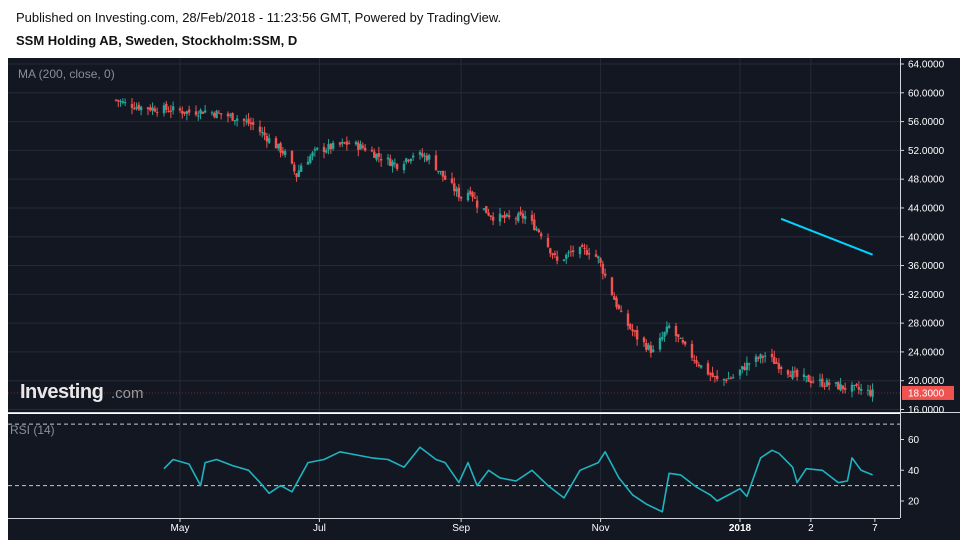 The image size is (960, 540). What do you see at coordinates (926, 122) in the screenshot?
I see `price-tick-label: 56.0000` at bounding box center [926, 122].